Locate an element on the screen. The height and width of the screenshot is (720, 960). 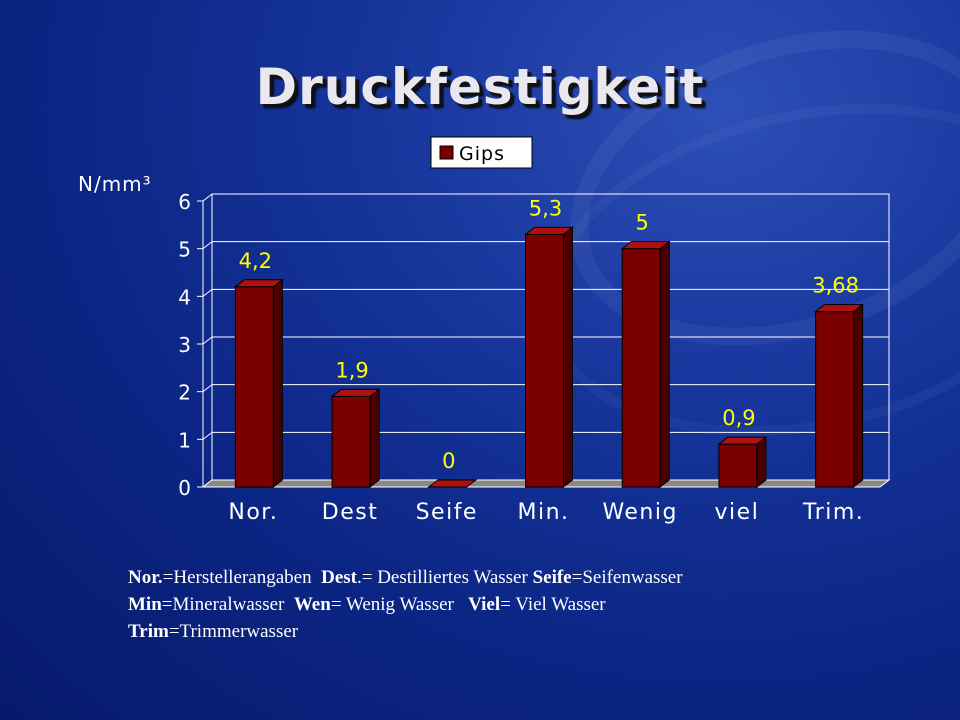
footnote-abbreviation: Min is located at coordinates (145, 604).